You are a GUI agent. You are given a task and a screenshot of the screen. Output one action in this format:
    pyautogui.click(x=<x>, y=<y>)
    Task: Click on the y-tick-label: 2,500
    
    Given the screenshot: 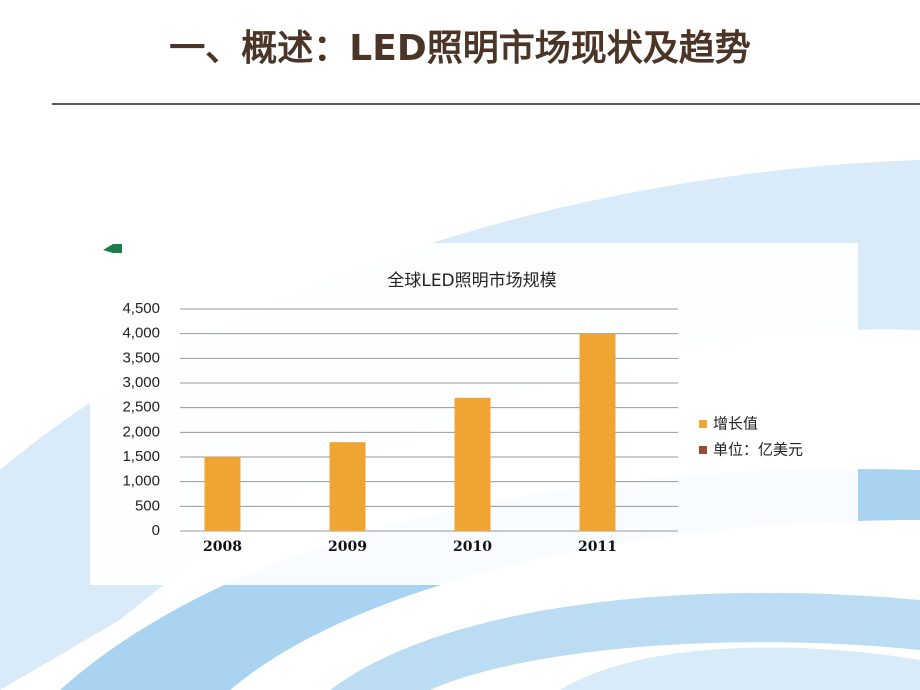 What is the action you would take?
    pyautogui.click(x=141, y=407)
    